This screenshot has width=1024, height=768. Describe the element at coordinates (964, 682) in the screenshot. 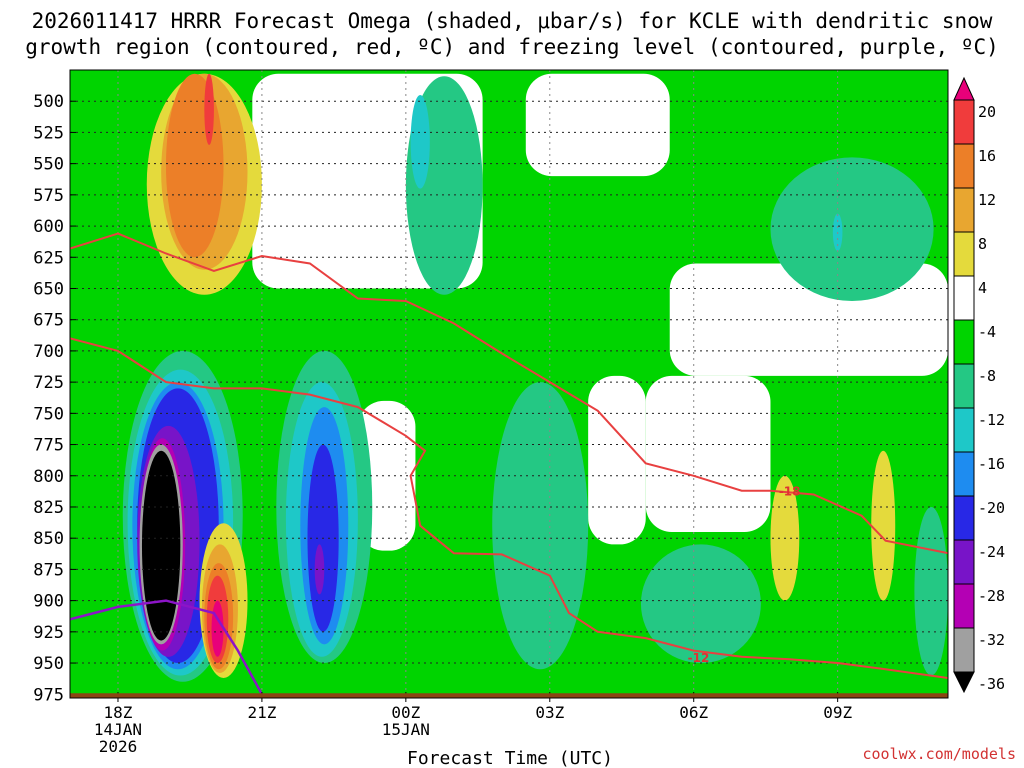

I see `colorbar-bottom-arrow` at that location.